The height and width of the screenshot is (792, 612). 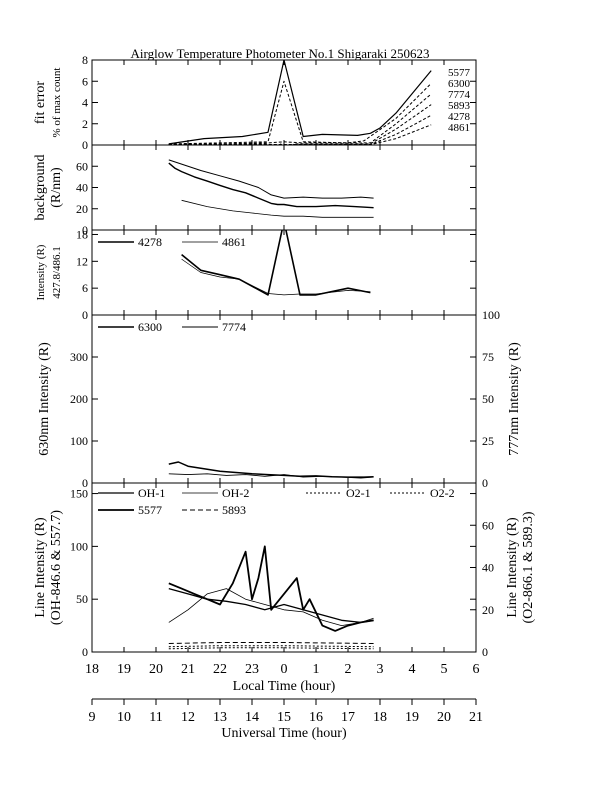 What do you see at coordinates (488, 610) in the screenshot?
I see `y2-tick-label: 20` at bounding box center [488, 610].